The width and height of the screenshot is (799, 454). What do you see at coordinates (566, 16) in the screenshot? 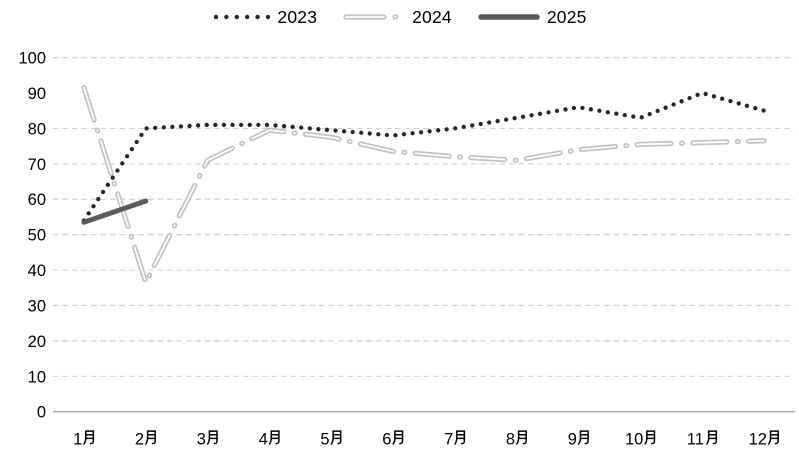
I see `legend-label-2025: 2025` at bounding box center [566, 16].